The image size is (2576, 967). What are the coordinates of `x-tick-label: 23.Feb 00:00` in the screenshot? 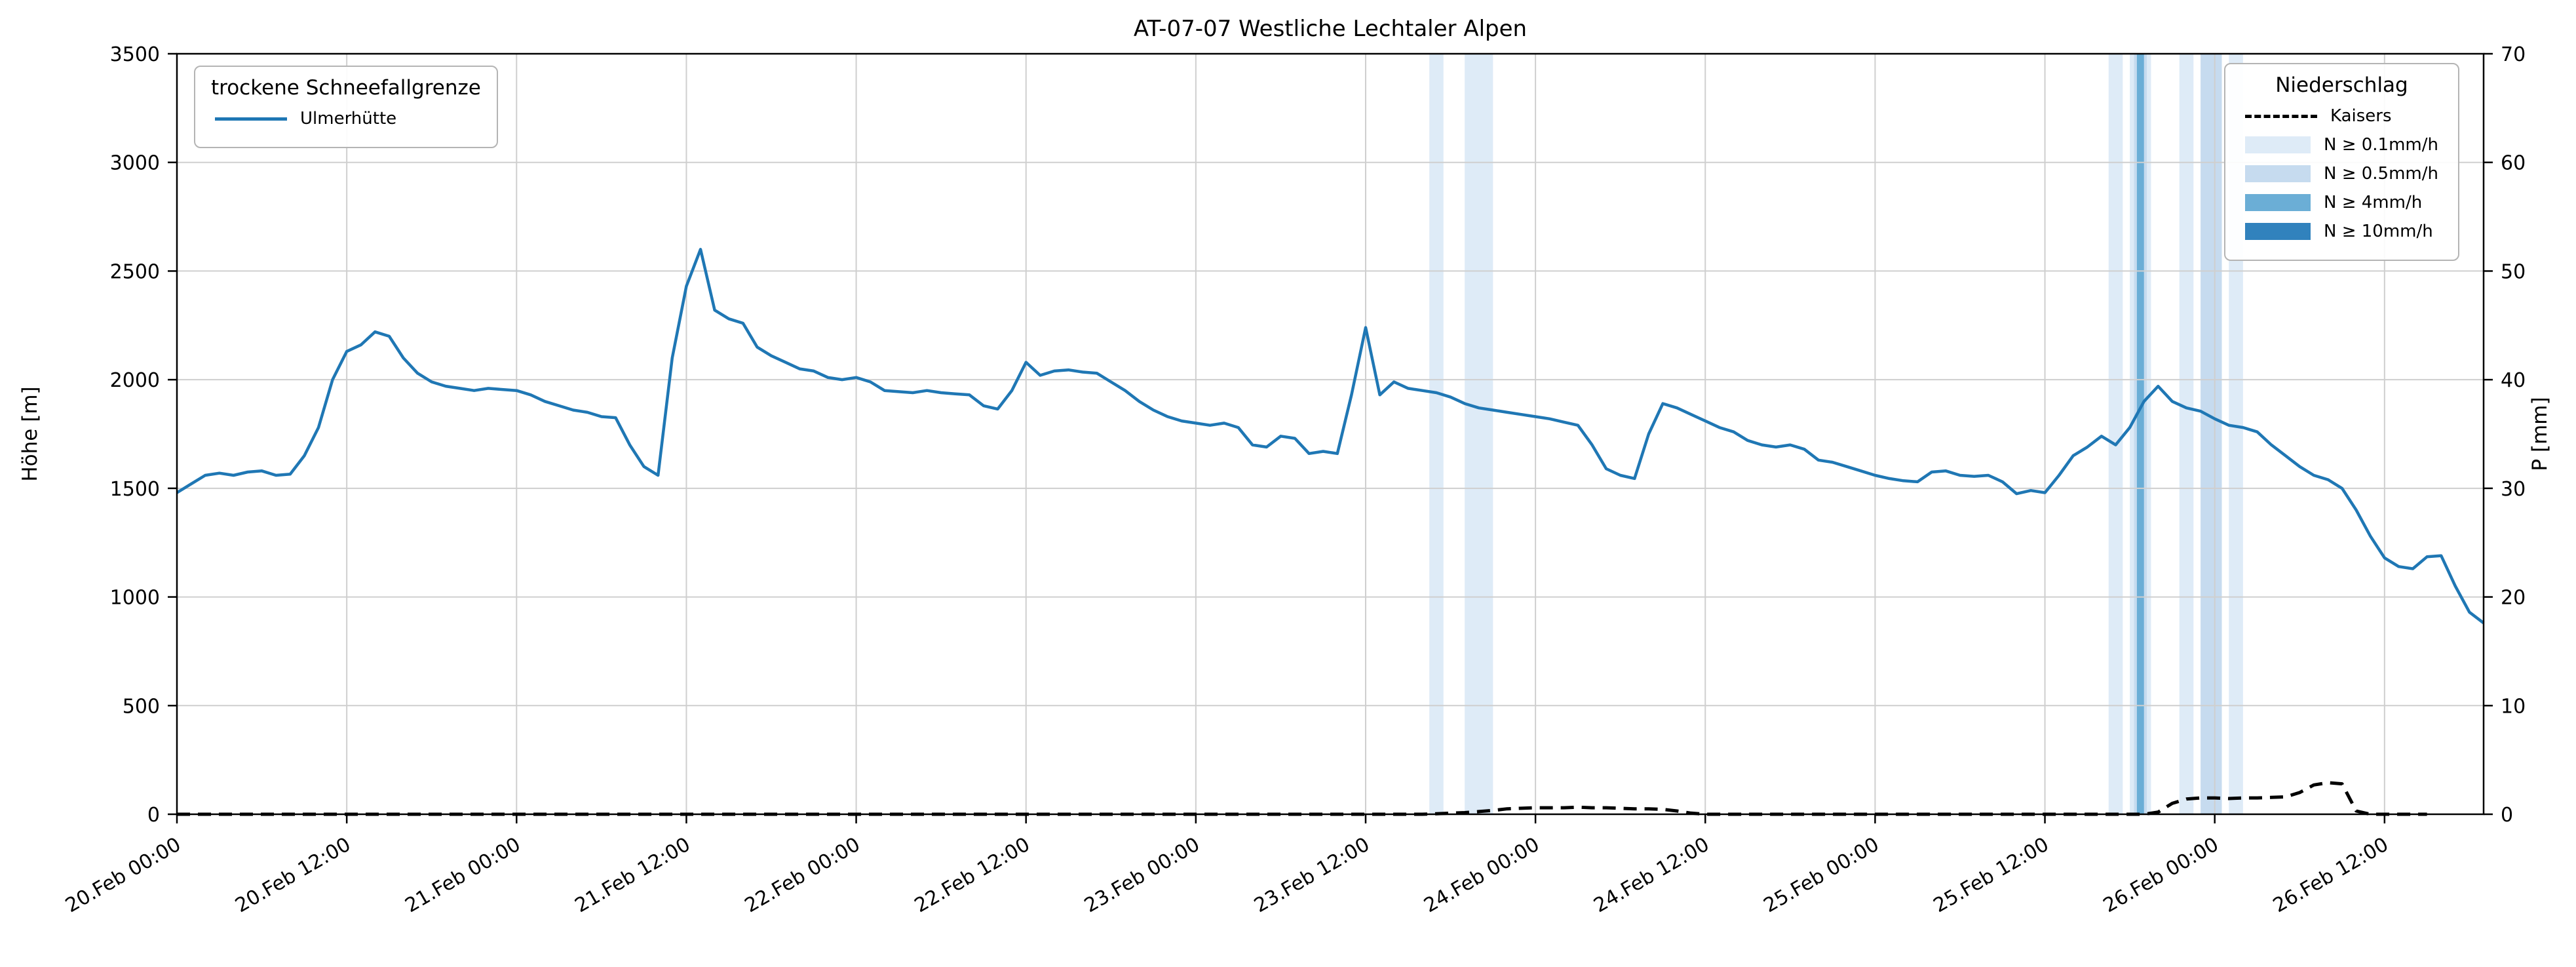 It's located at (1142, 876).